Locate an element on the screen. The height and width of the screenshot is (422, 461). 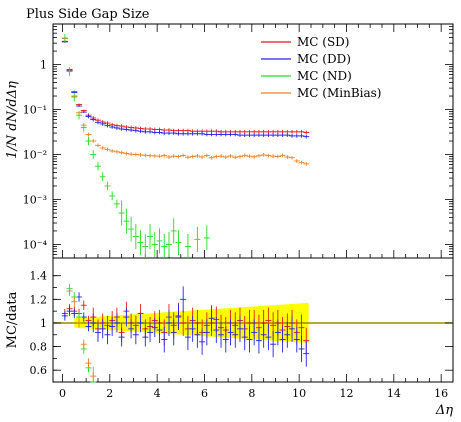
series-dd is located at coordinates (185, 89).